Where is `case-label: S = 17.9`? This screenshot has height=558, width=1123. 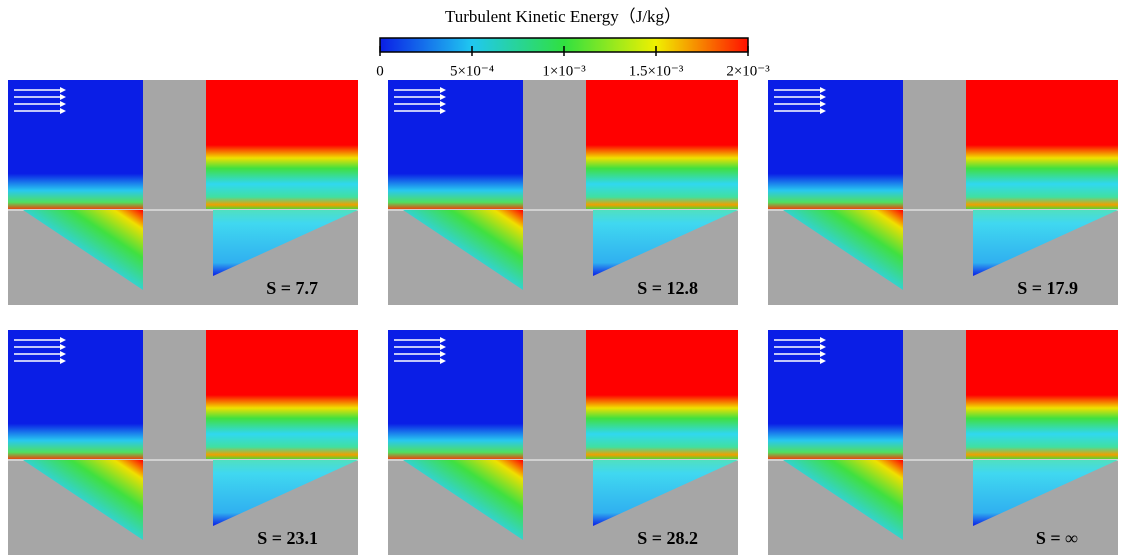 case-label: S = 17.9 is located at coordinates (1047, 288).